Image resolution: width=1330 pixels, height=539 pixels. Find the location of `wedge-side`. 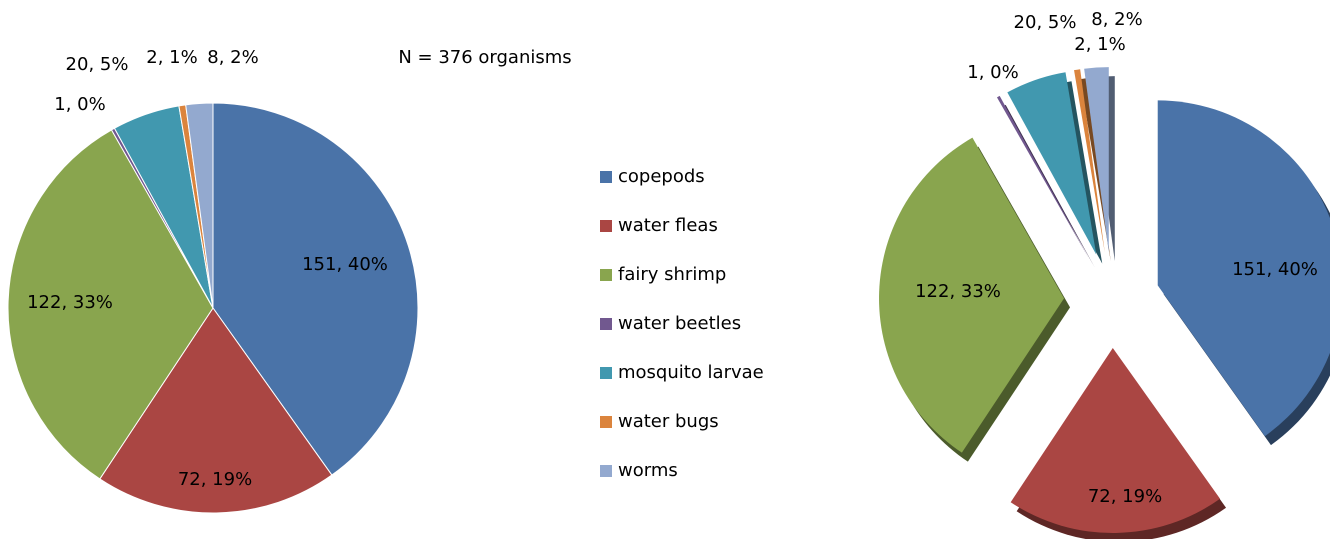

wedge-side is located at coordinates (1095, 170).